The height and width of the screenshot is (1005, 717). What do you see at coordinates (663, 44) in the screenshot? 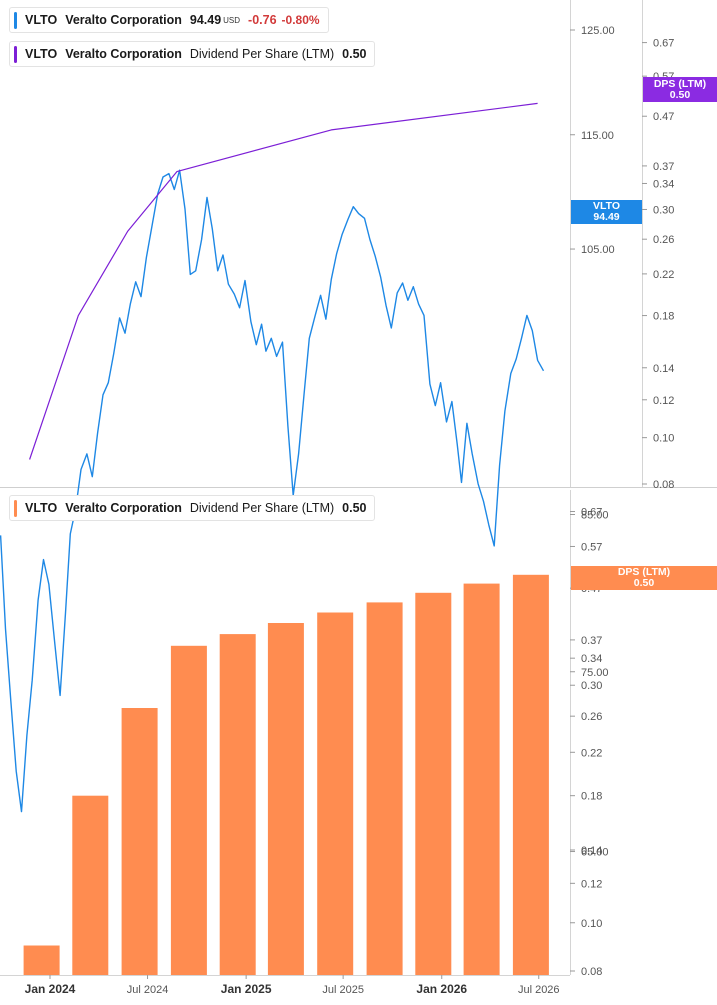
I see `dps-axis-top-tick-label: 0.67` at bounding box center [663, 44].